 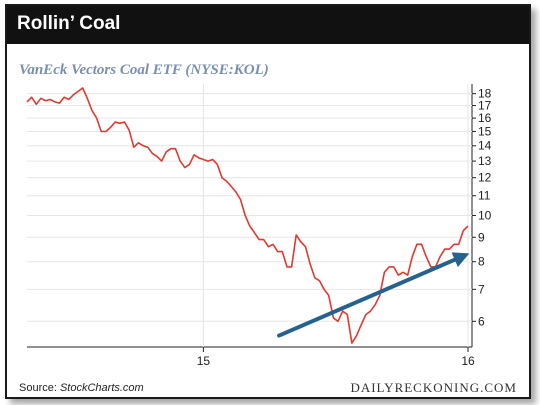 I want to click on y-tick-label: 10, so click(x=485, y=215).